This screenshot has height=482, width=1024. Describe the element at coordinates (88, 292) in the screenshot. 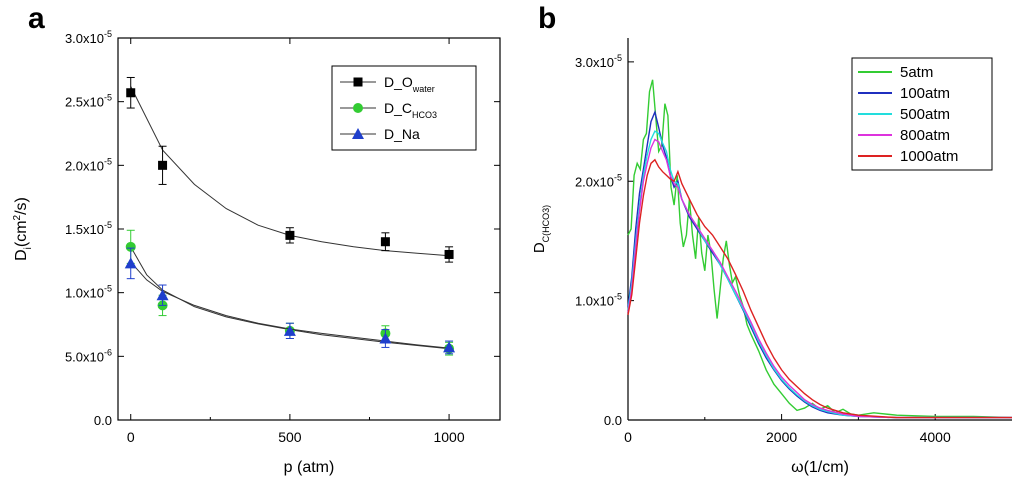

I see `a-ytick-label: 1.0x10⁻⁵` at that location.